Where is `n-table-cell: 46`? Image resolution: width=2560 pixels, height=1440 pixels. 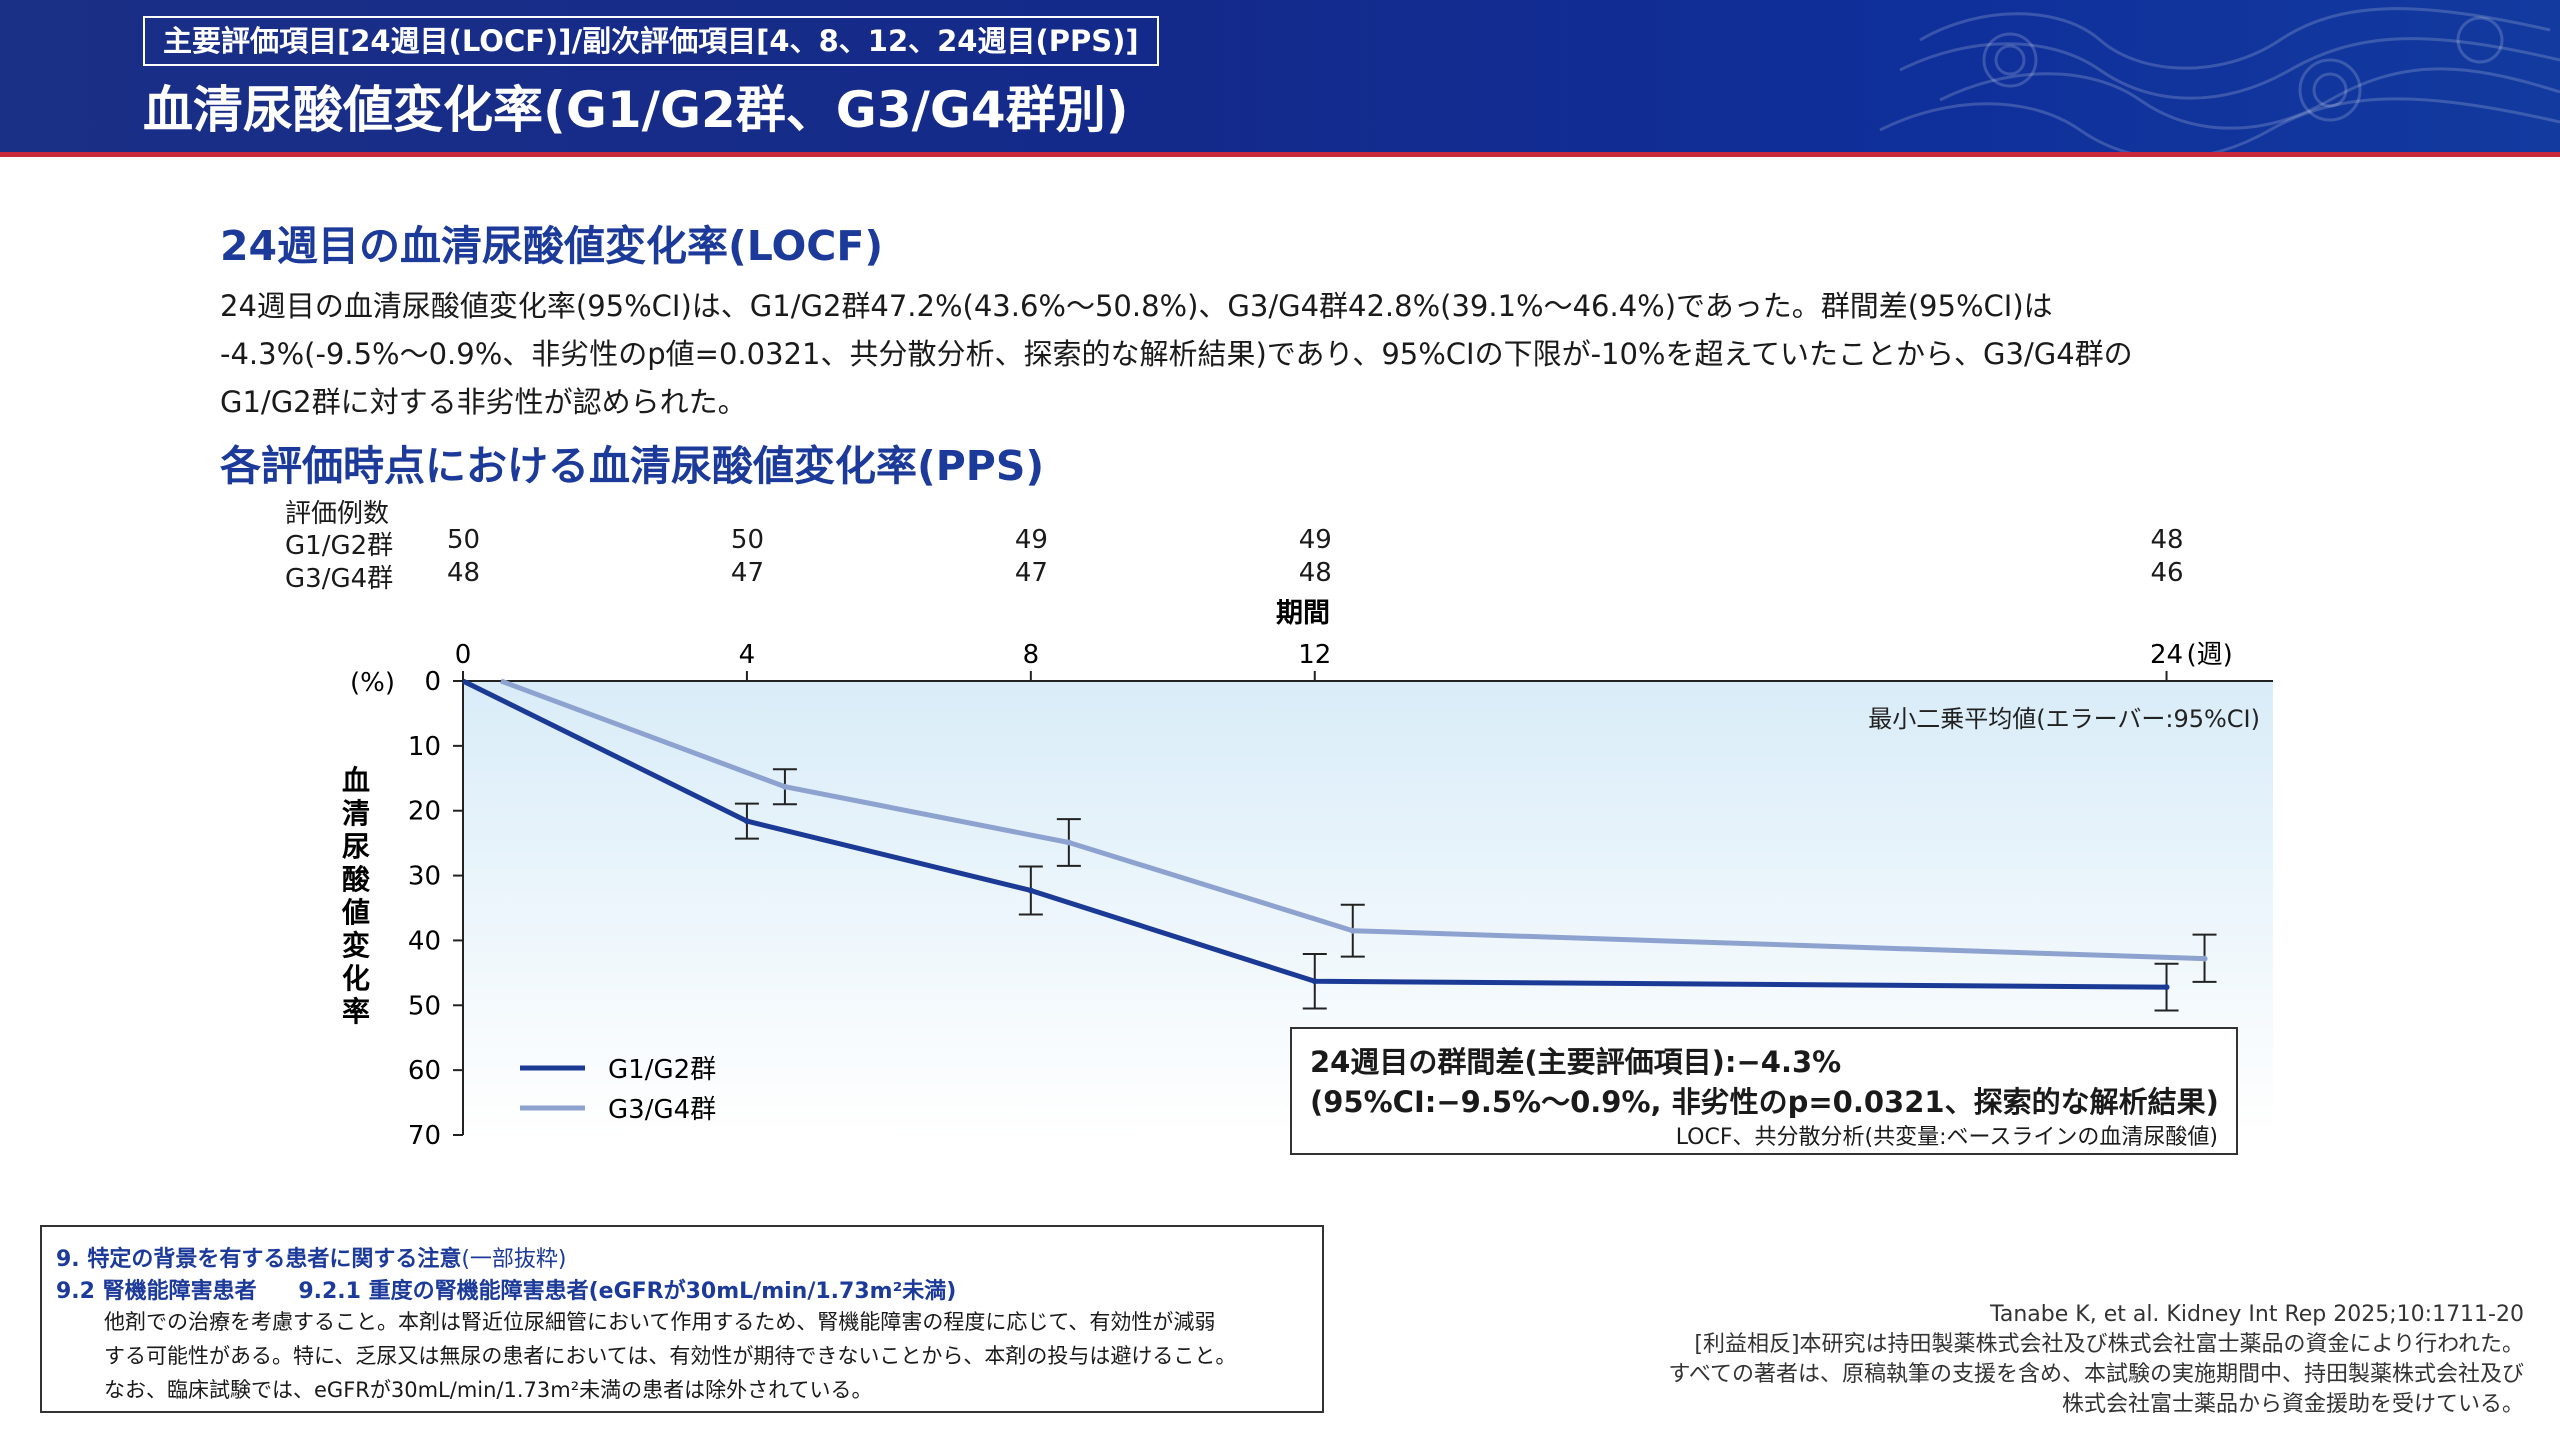
n-table-cell: 46 is located at coordinates (2167, 573).